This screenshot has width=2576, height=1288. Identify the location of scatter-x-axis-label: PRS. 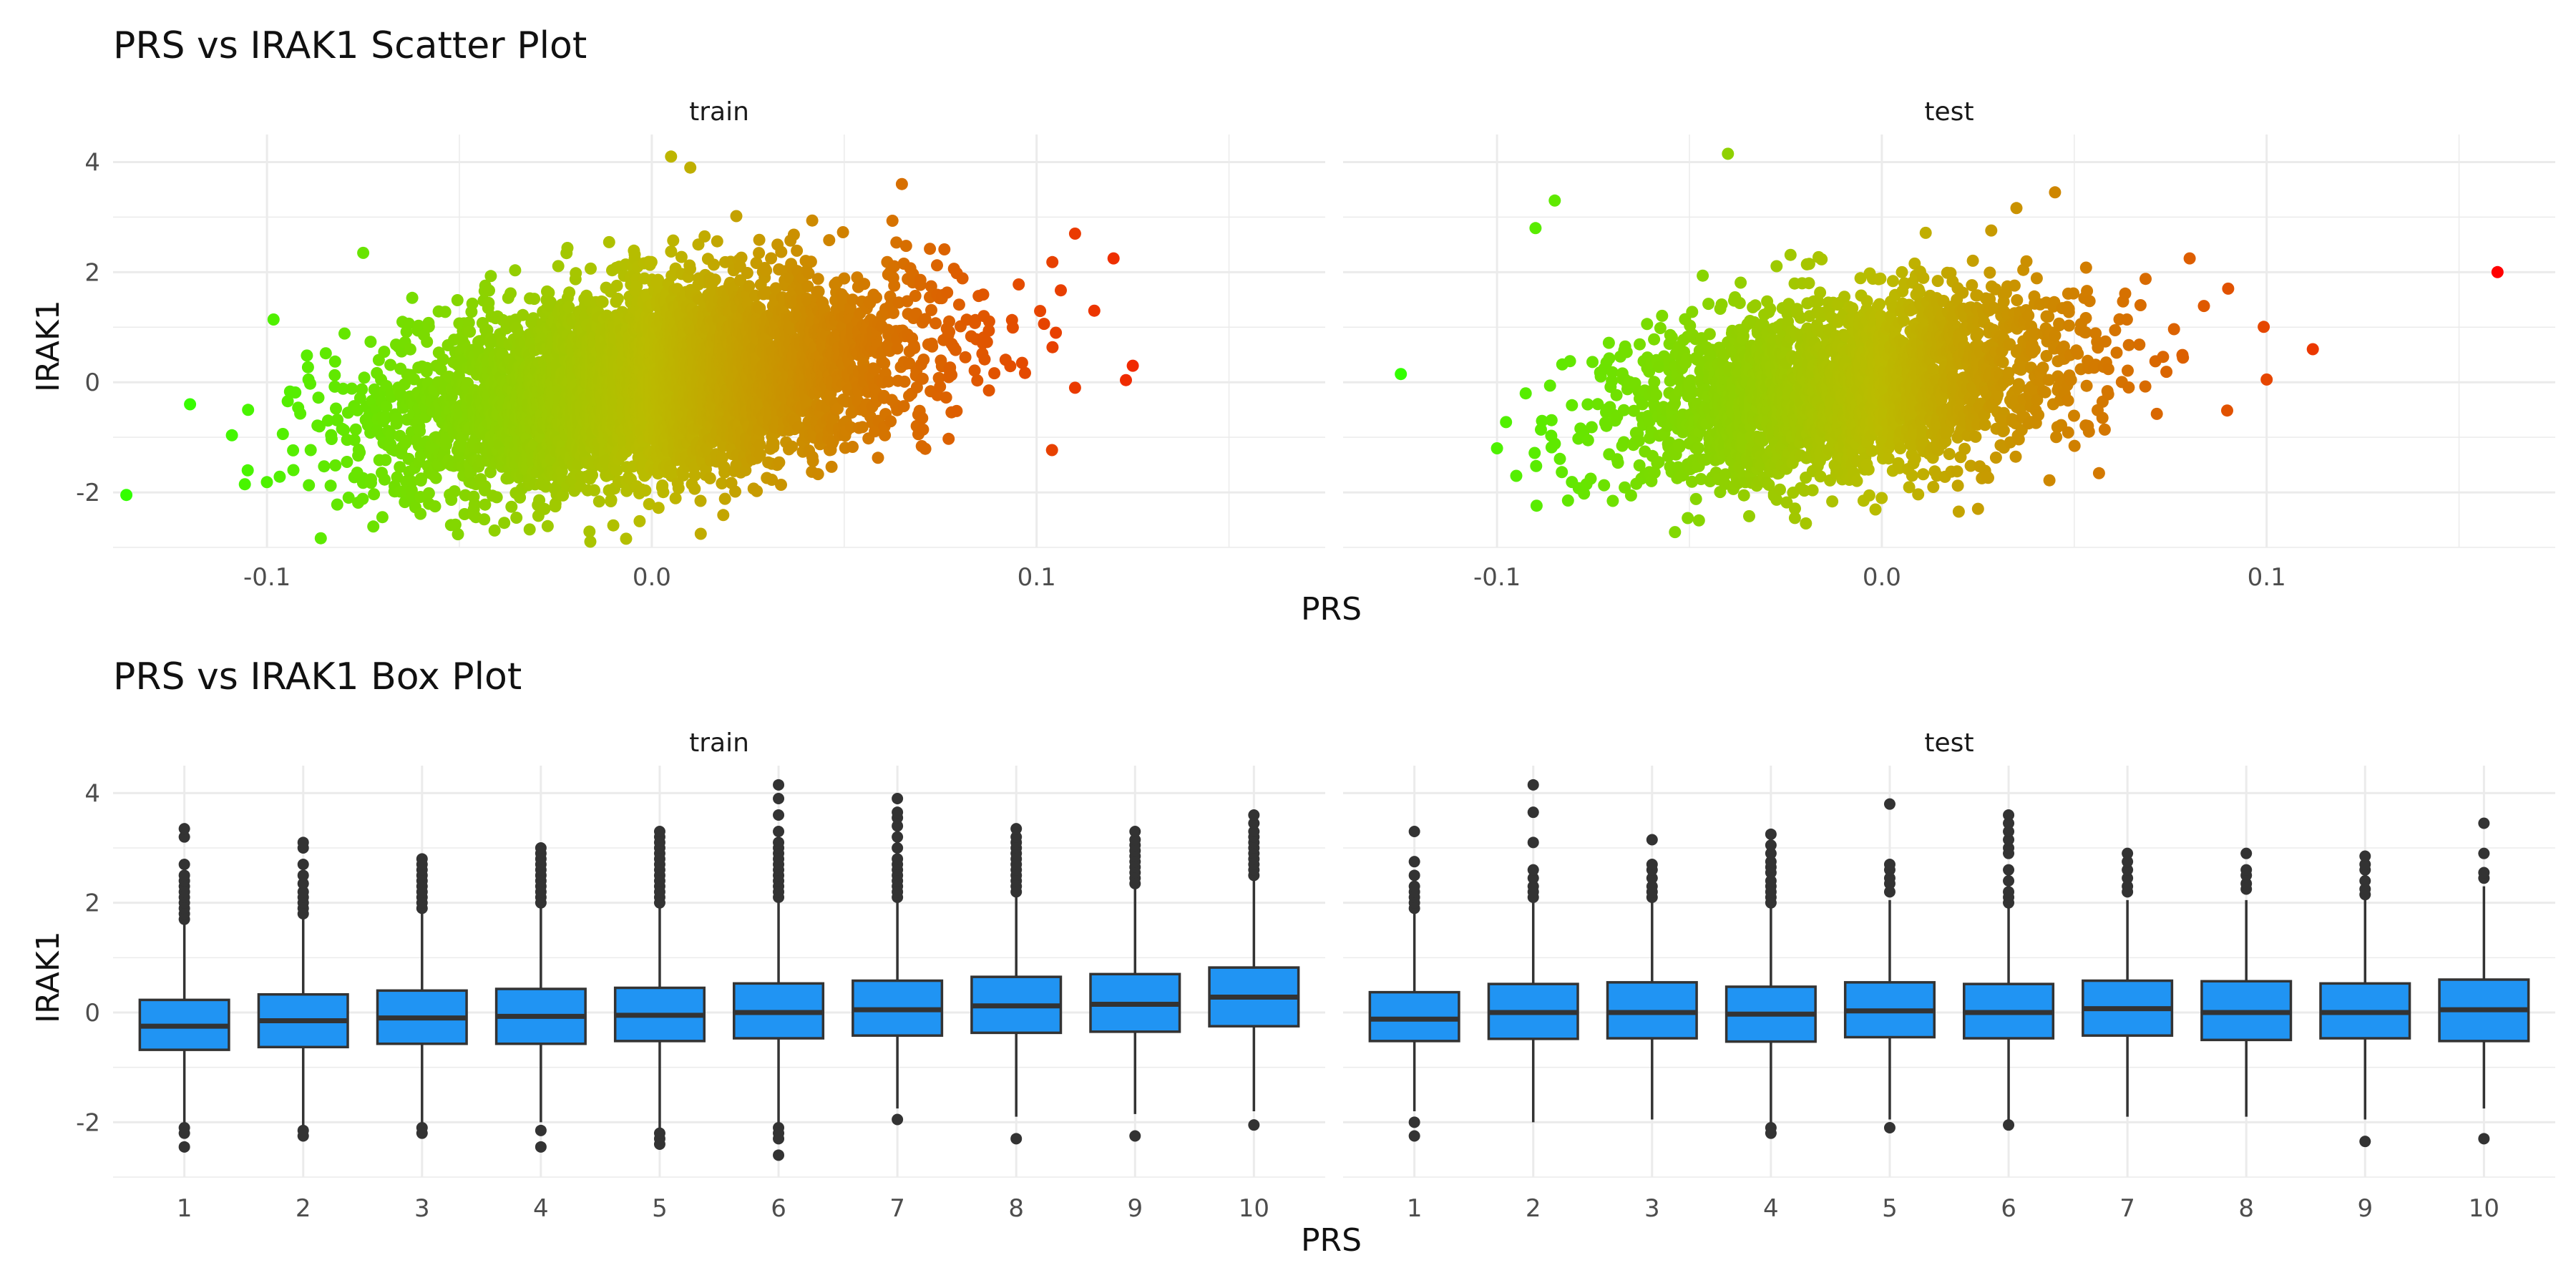
(1331, 609).